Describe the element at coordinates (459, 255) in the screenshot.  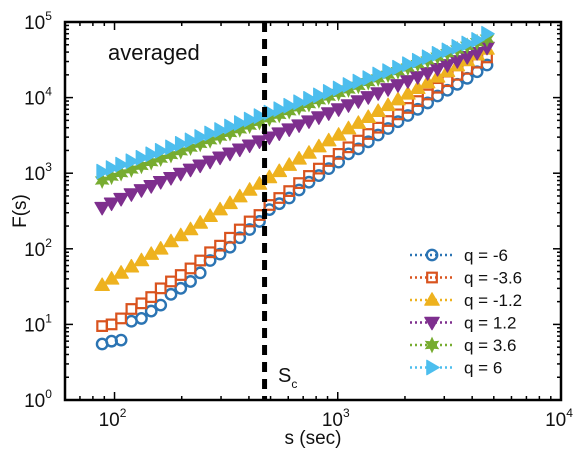
I see `legend-item: q = -6` at that location.